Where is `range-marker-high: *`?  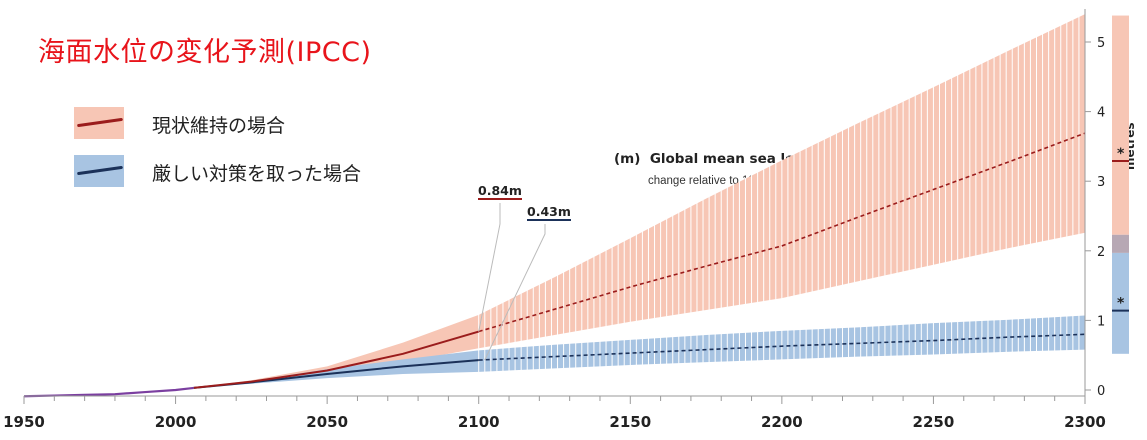
range-marker-high: * is located at coordinates (1121, 154).